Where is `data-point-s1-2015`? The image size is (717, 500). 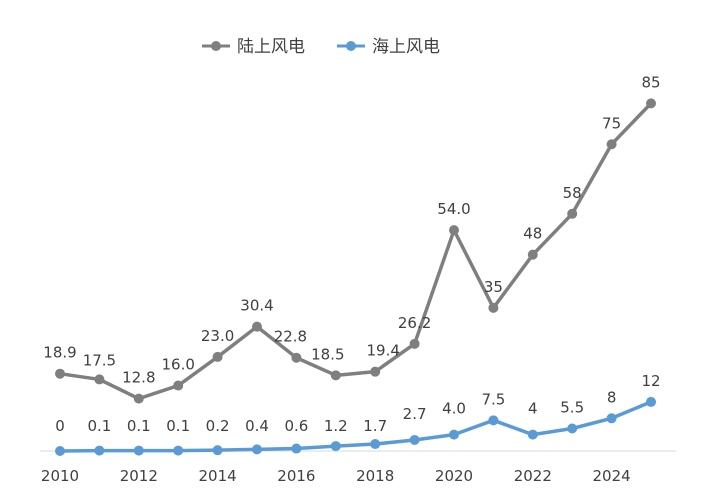 data-point-s1-2015 is located at coordinates (257, 449).